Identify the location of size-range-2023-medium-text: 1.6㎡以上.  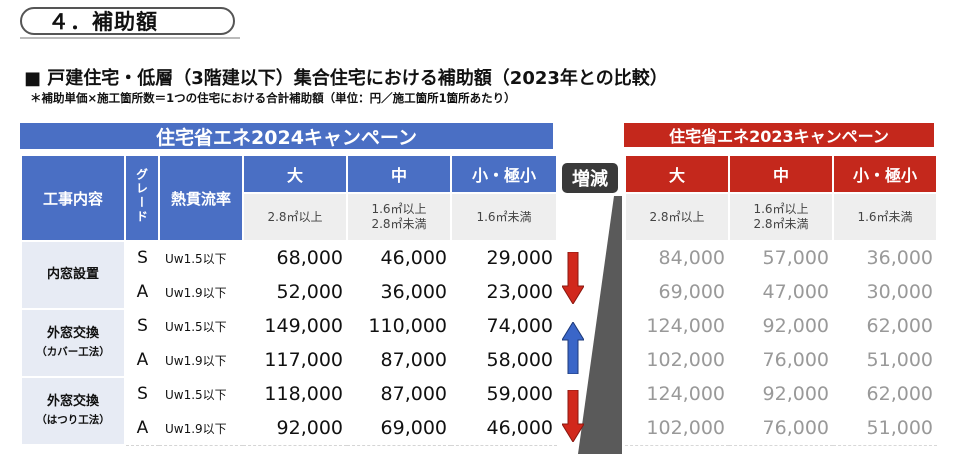
(781, 209).